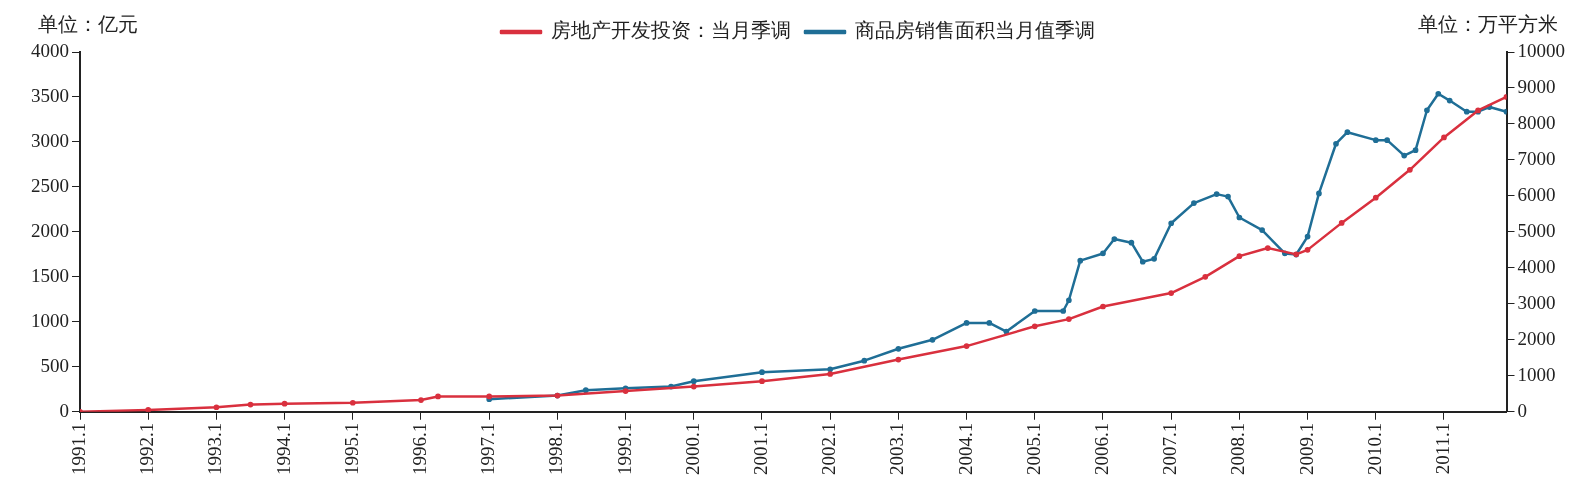  What do you see at coordinates (1536, 338) in the screenshot?
I see `y2-tick-label: 2000` at bounding box center [1536, 338].